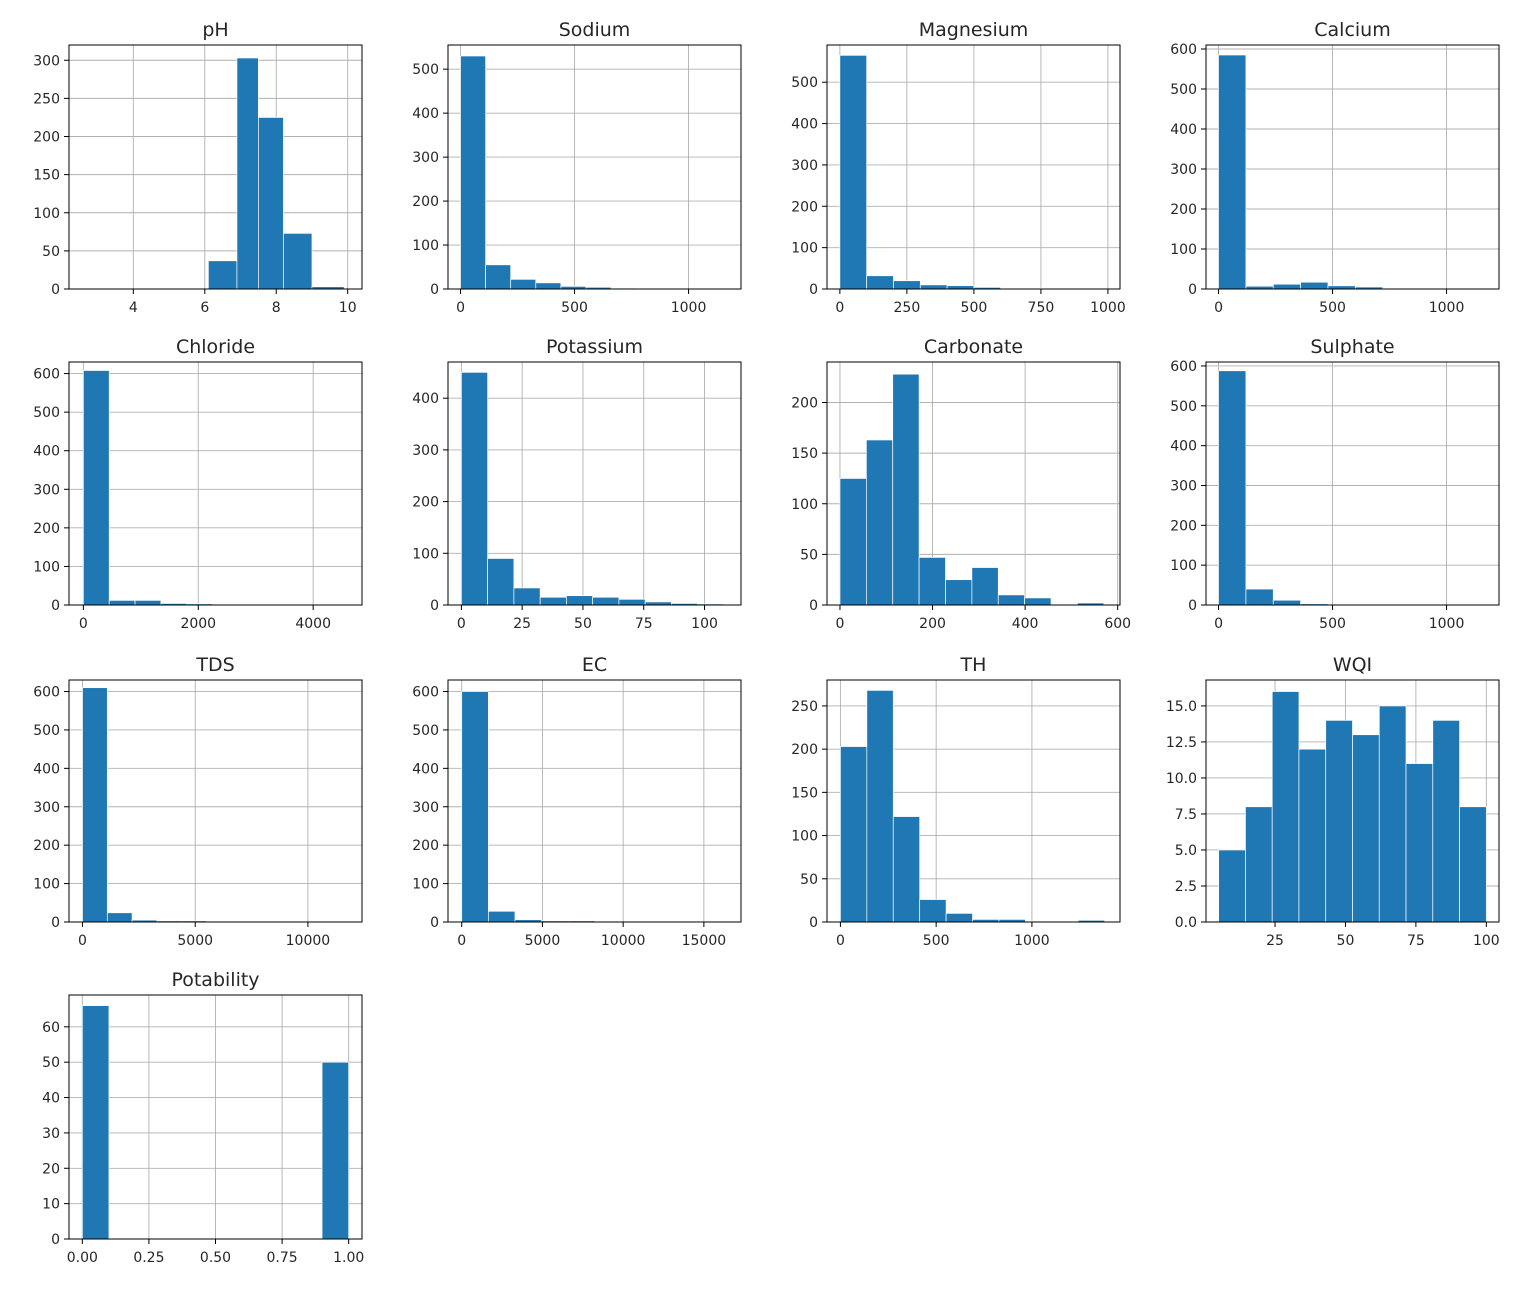  I want to click on y-tick-label: 600, so click(46, 375).